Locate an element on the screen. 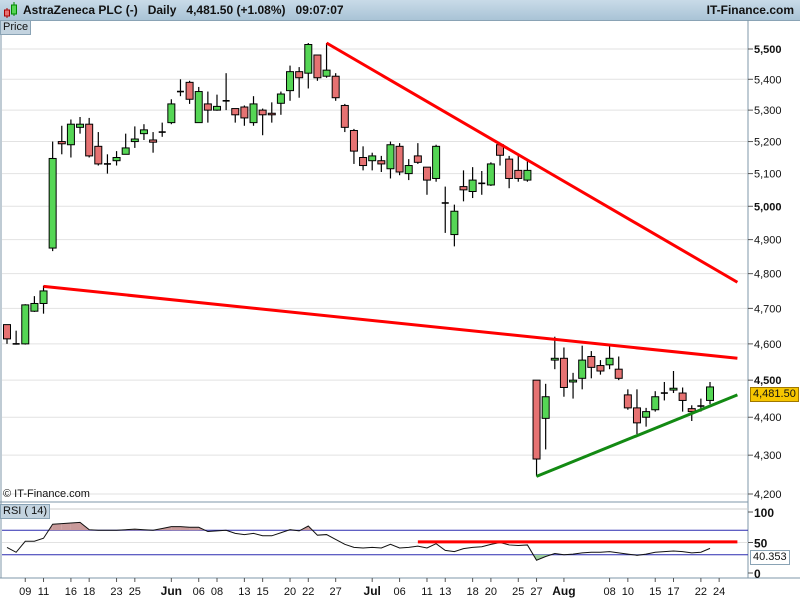 This screenshot has width=800, height=600. rsi-panel-label: RSI ( 14) is located at coordinates (25, 511).